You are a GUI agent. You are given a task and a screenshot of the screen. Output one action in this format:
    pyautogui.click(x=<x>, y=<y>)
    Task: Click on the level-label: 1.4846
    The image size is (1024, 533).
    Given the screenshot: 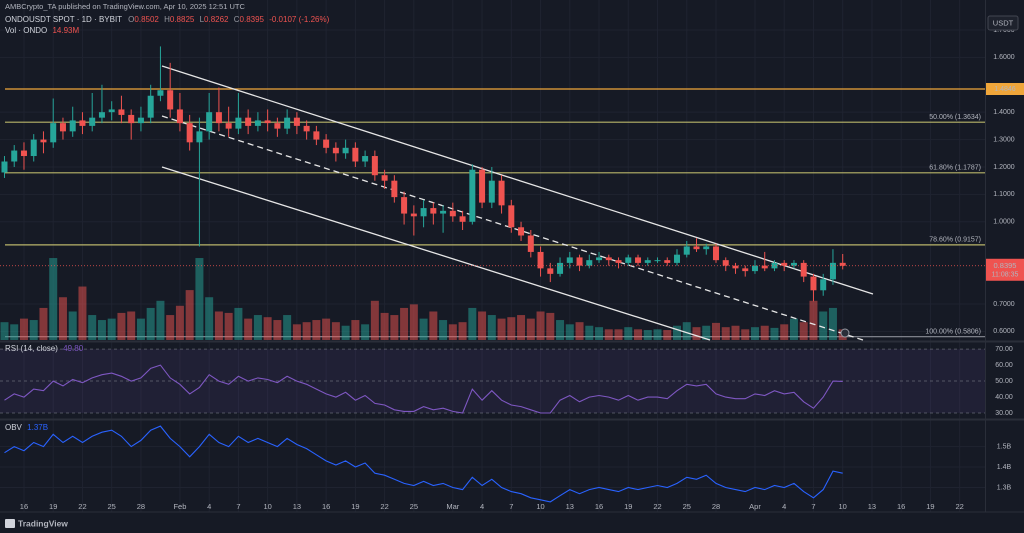 What is the action you would take?
    pyautogui.click(x=1005, y=89)
    